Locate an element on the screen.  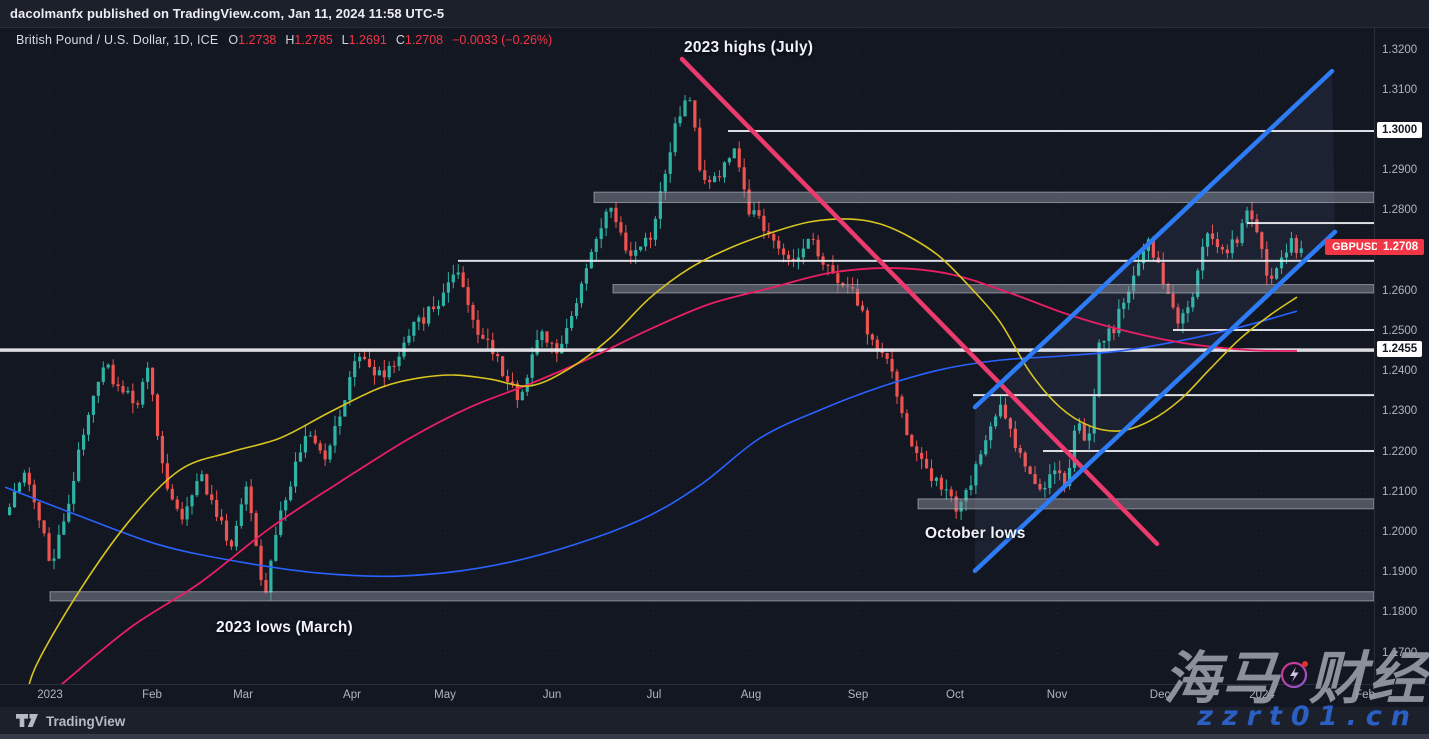
time-axis-label: 2023 is located at coordinates (50, 695).